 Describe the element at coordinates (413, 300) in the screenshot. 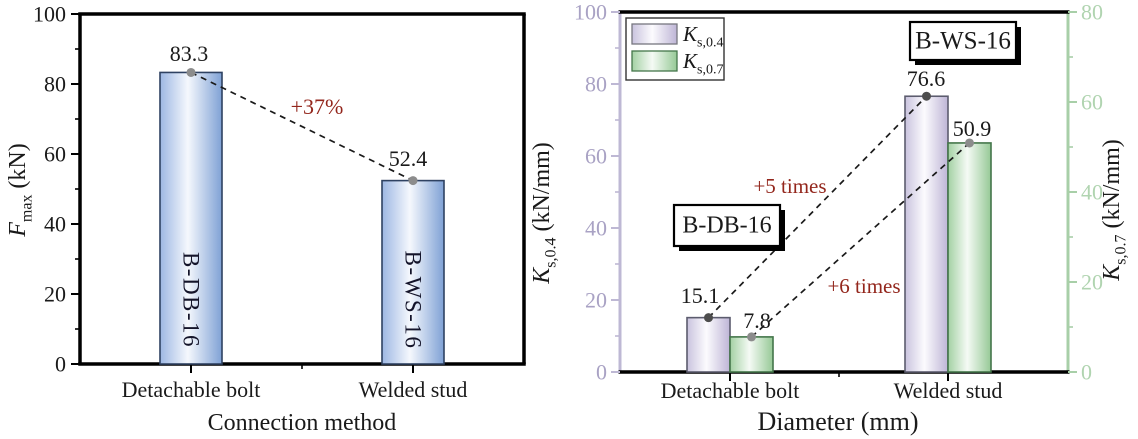

I see `bar-inner-label: B-WS-16` at that location.